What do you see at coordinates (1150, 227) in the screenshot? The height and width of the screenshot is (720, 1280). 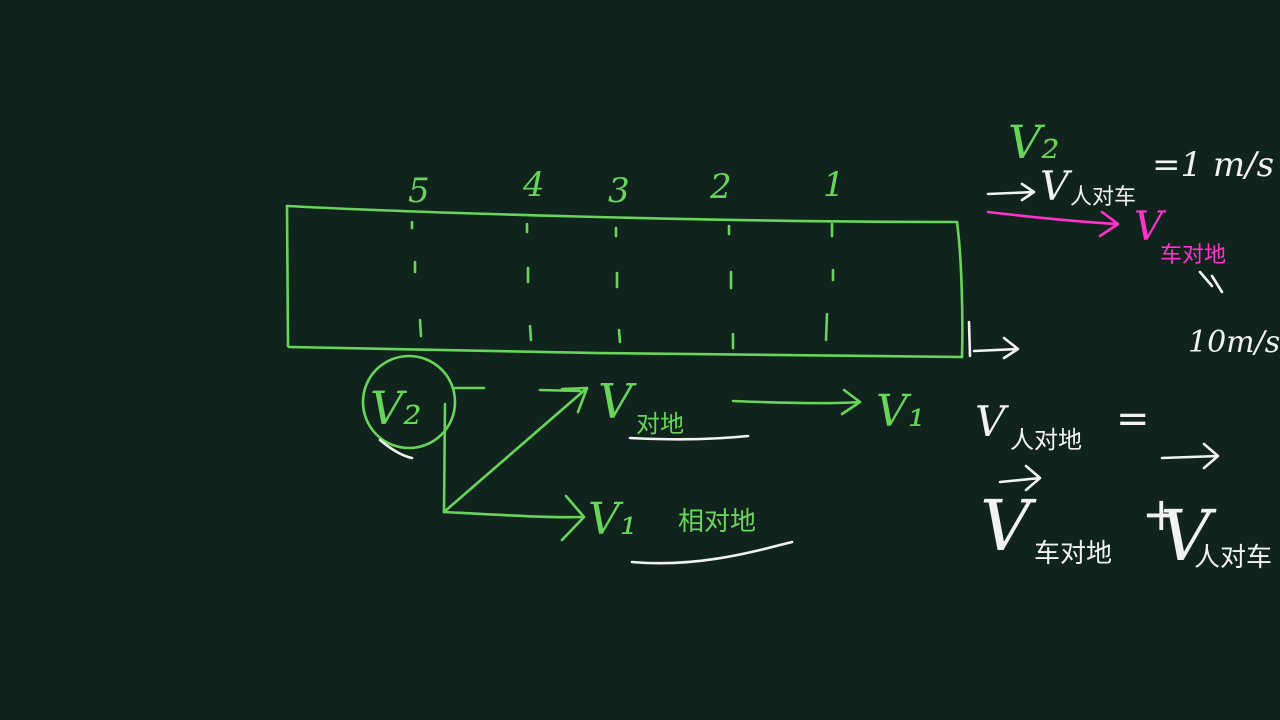 I see `note-v-car-ground: V` at bounding box center [1150, 227].